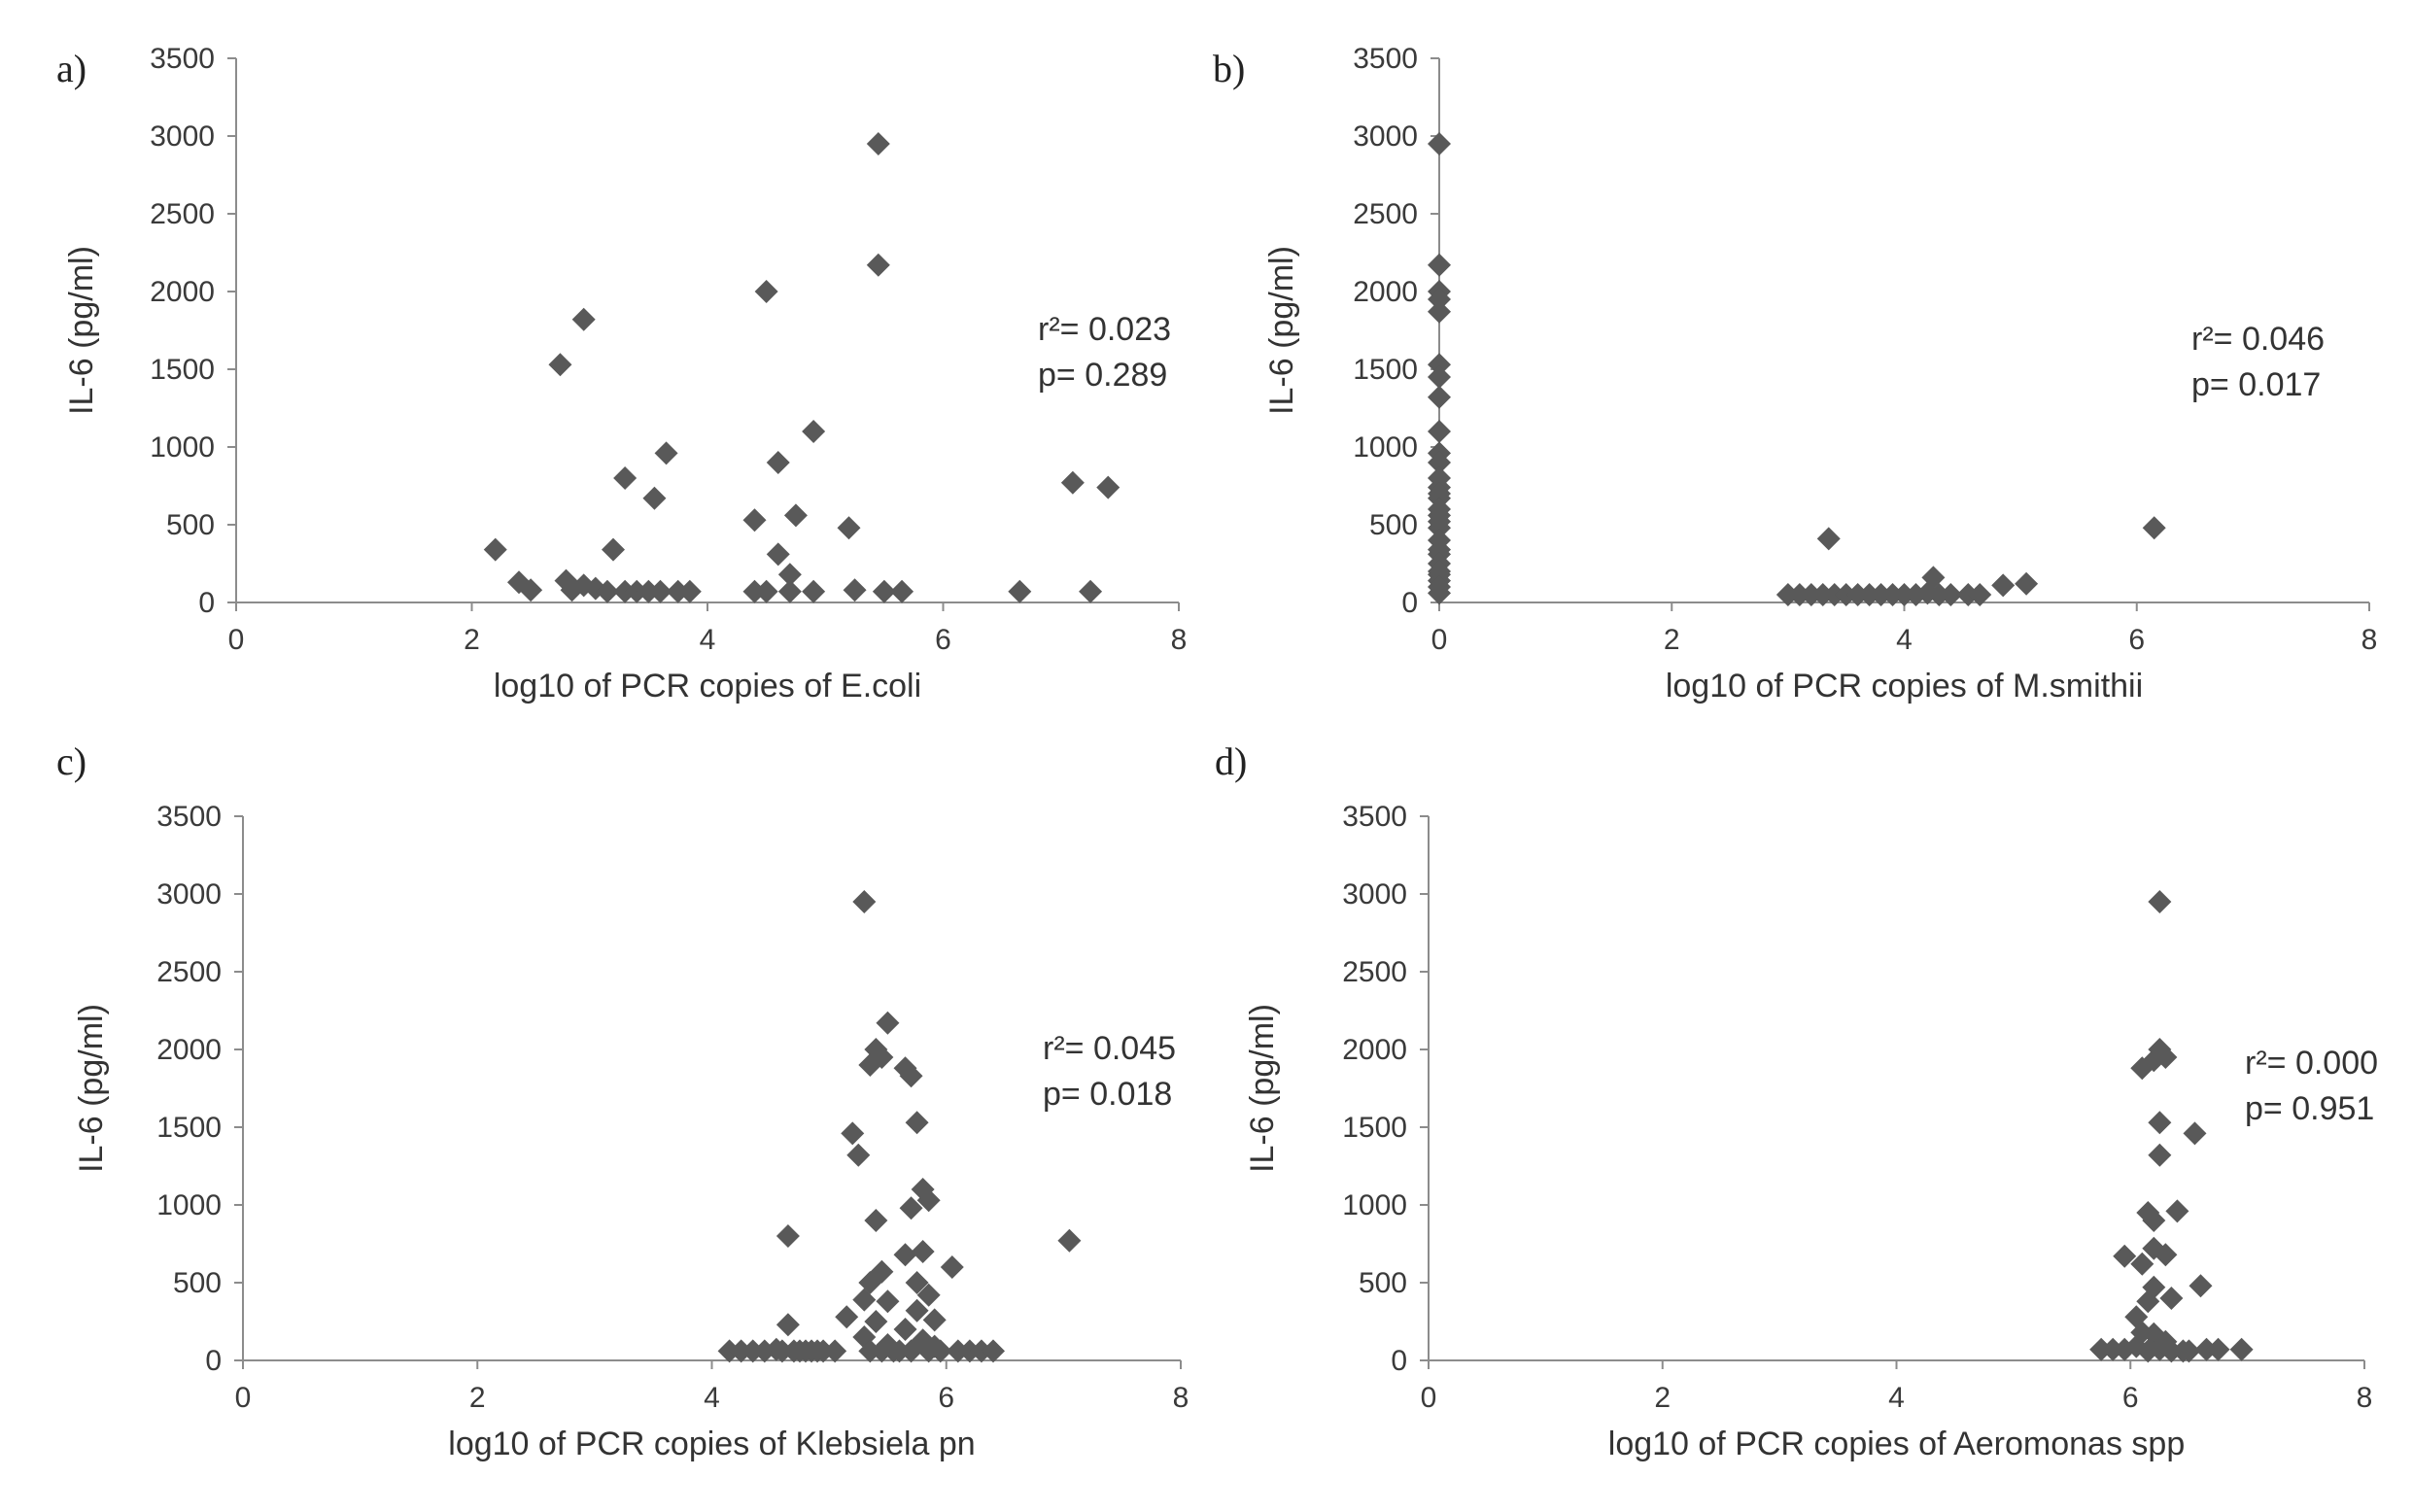 The width and height of the screenshot is (2413, 1512). I want to click on r-squared-label: r²= 0.023, so click(1104, 330).